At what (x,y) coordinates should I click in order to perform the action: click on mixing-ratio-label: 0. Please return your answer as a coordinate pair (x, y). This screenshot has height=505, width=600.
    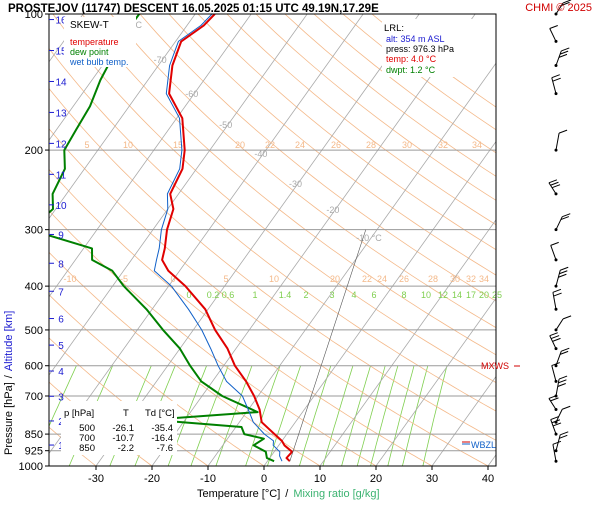
    Looking at the image, I should click on (188, 295).